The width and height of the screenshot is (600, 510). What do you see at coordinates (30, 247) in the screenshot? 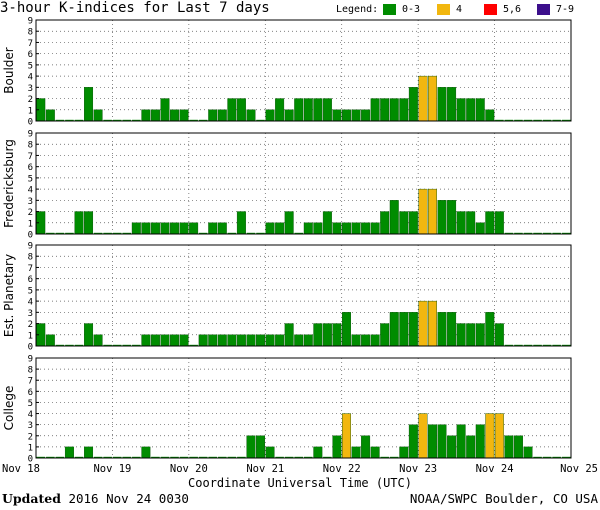
I see `y-tick-label: 9` at bounding box center [30, 247].